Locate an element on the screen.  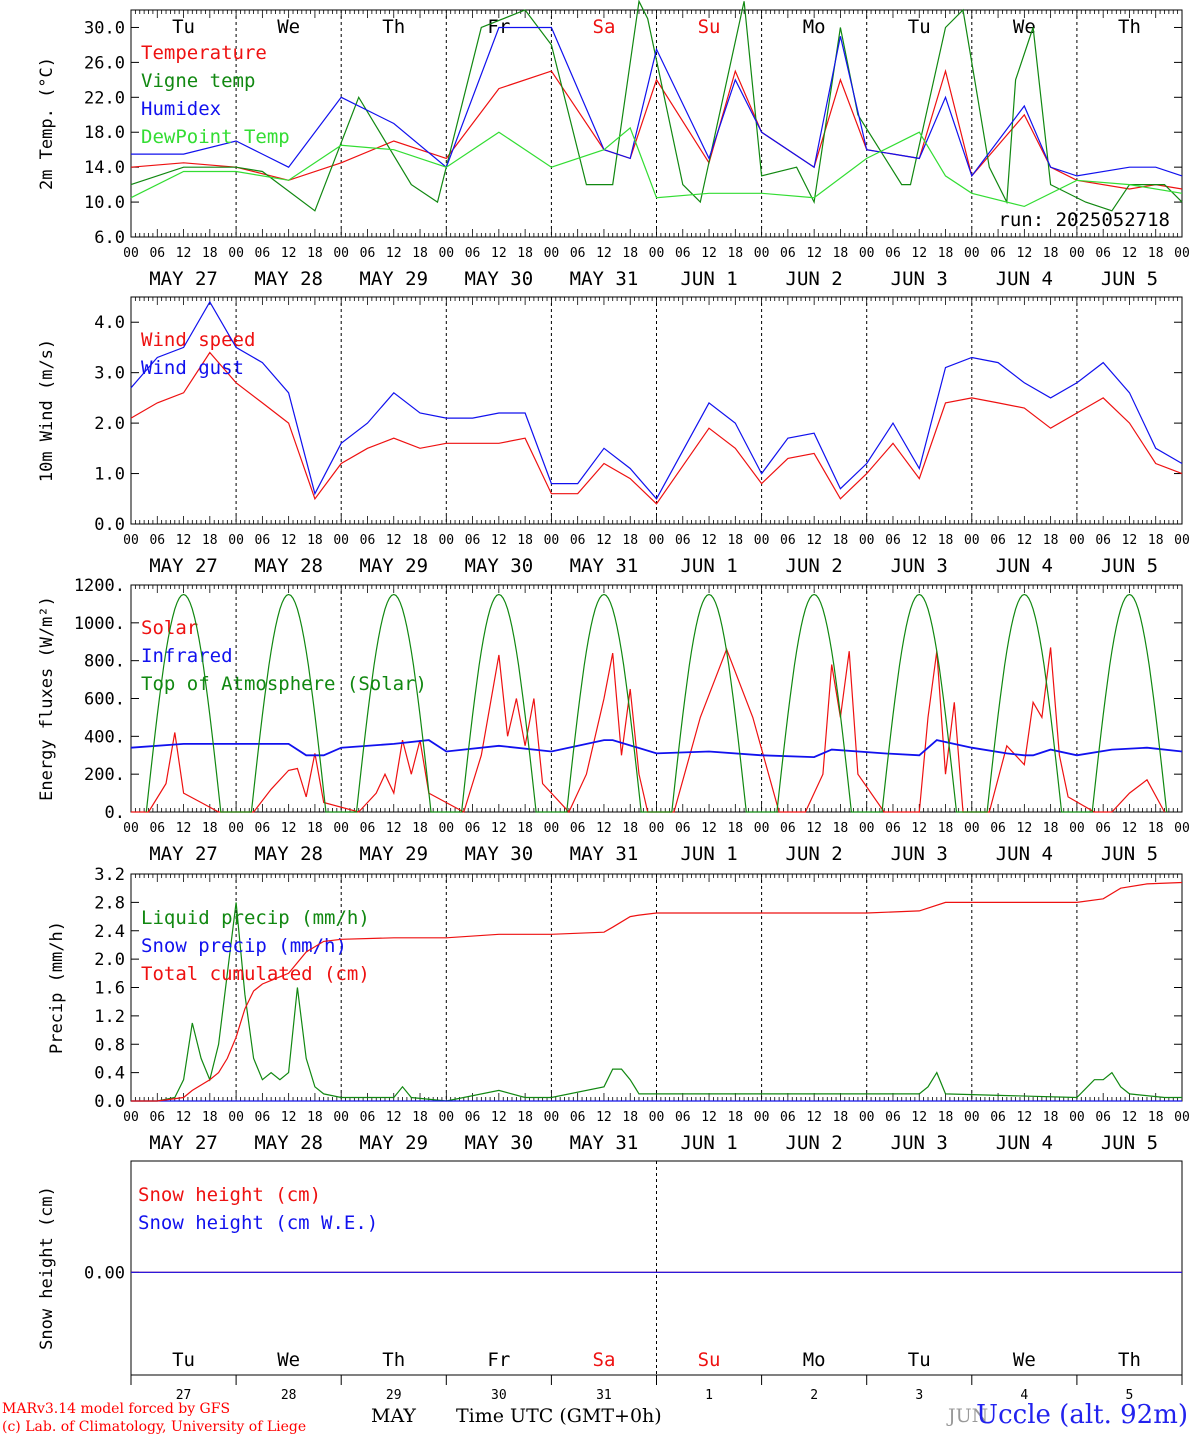
y-tick-label: 1.6 is located at coordinates (109, 989).